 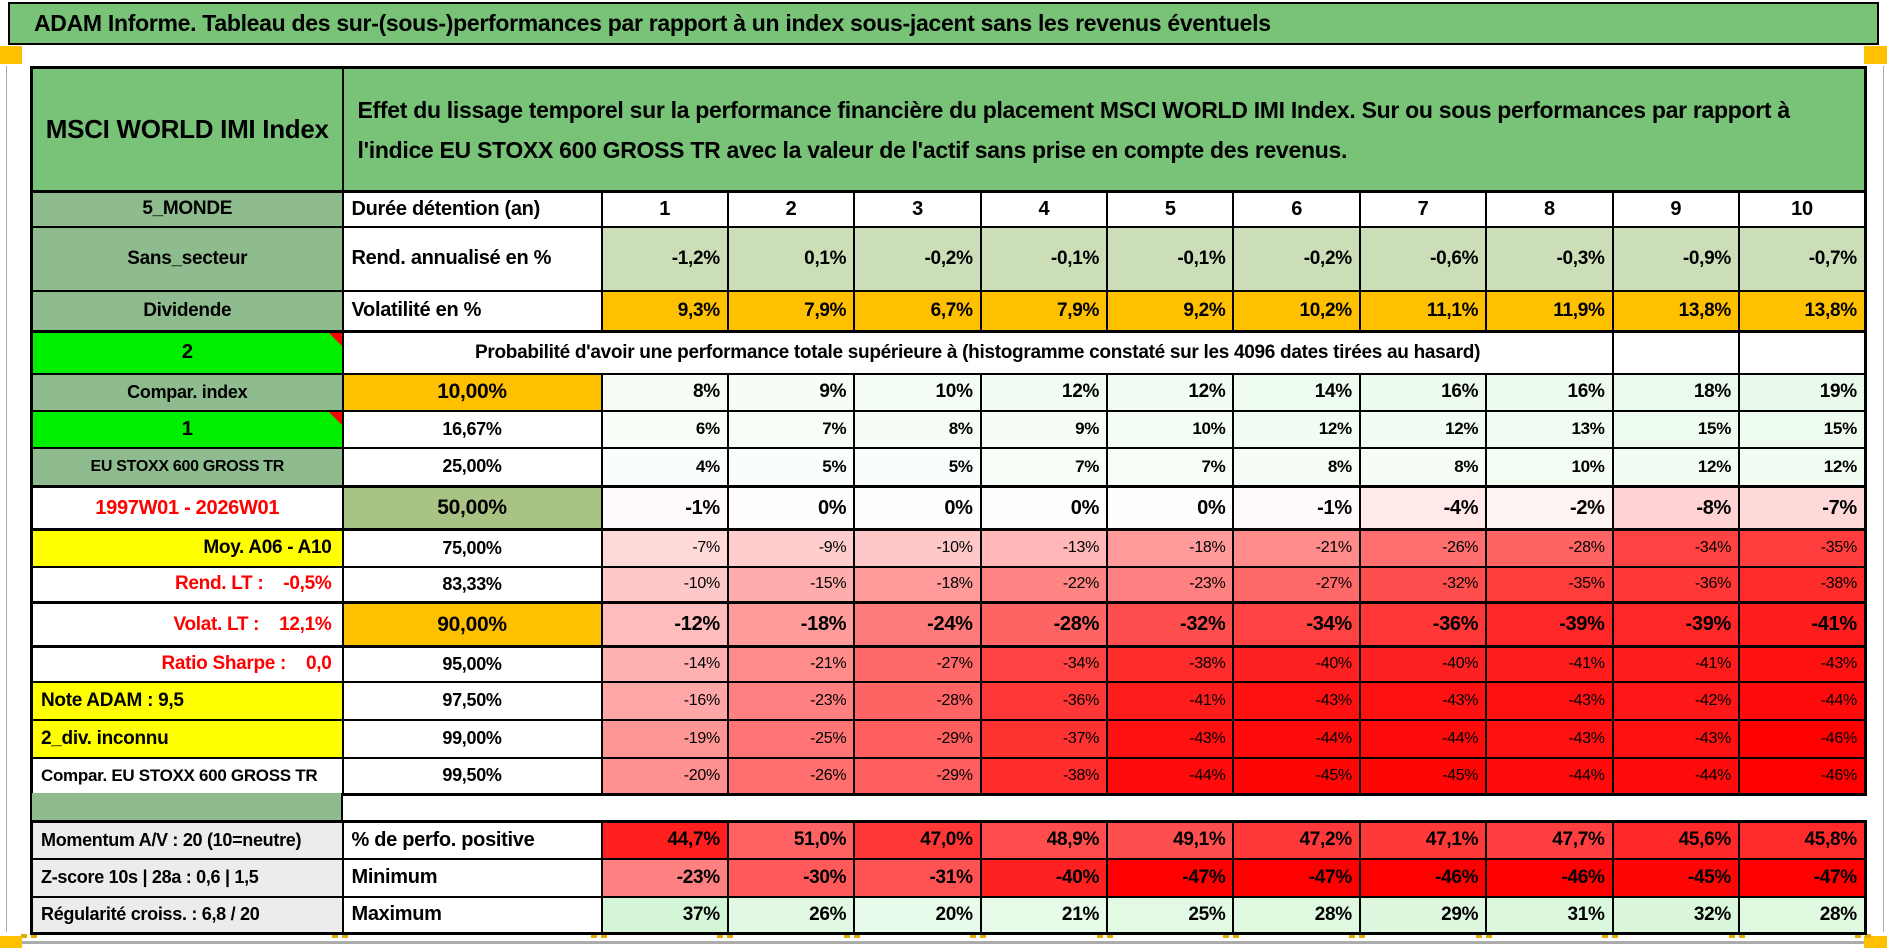 What do you see at coordinates (664, 548) in the screenshot?
I see `cell-p4-c1: -7%` at bounding box center [664, 548].